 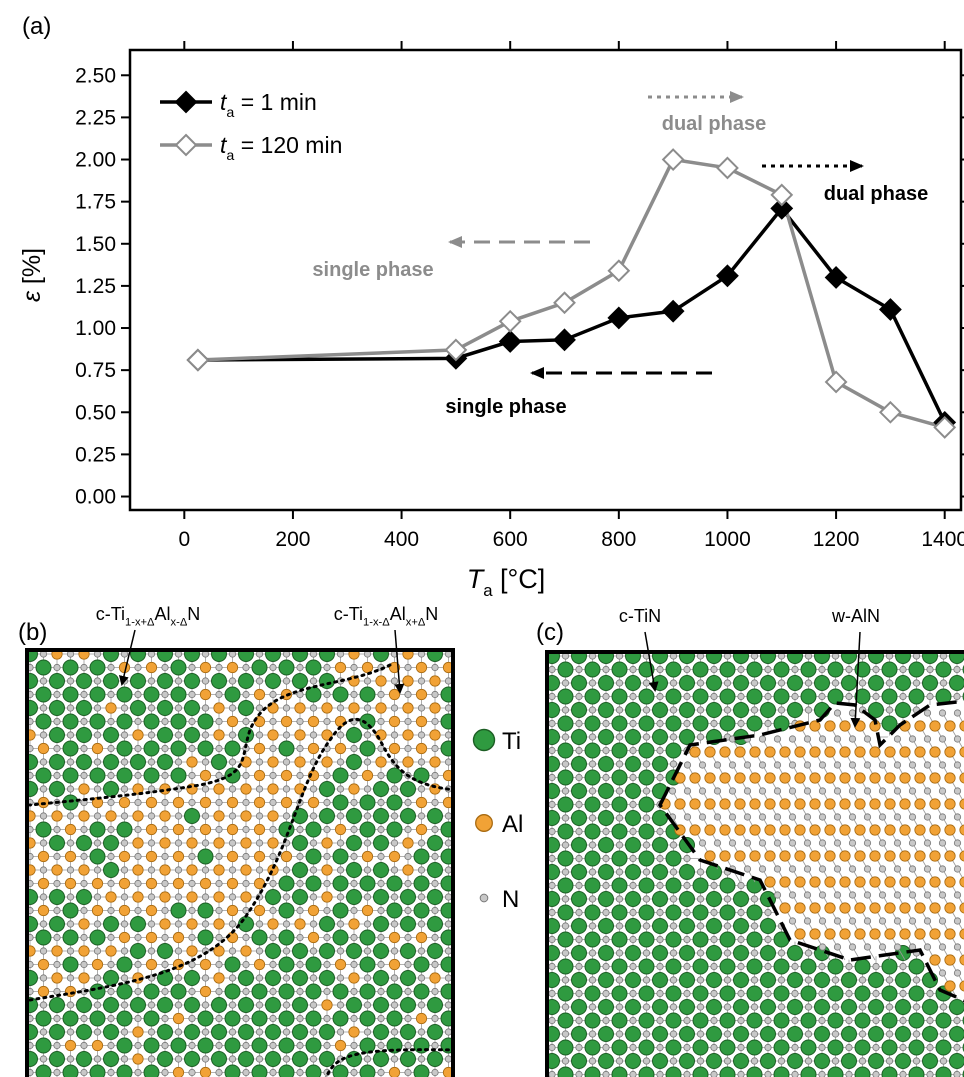 What do you see at coordinates (510, 539) in the screenshot?
I see `x-tick-label: 600` at bounding box center [510, 539].